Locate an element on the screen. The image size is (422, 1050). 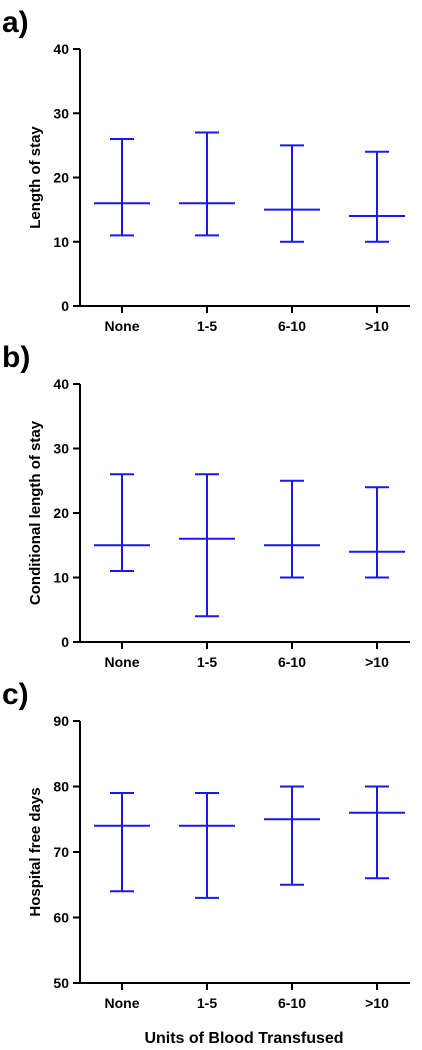
panel-label: c) is located at coordinates (15, 694).